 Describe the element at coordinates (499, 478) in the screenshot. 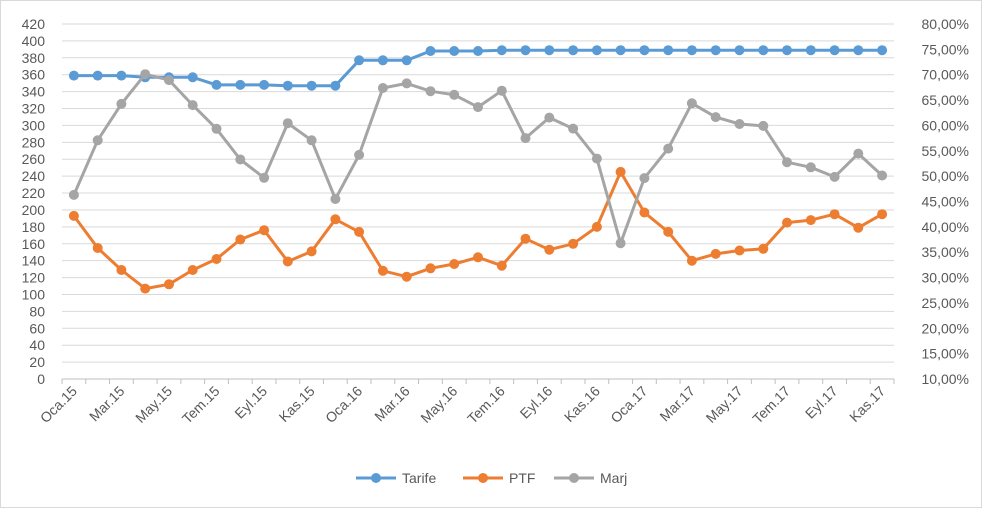

I see `legend-item-ptf: PTF` at that location.